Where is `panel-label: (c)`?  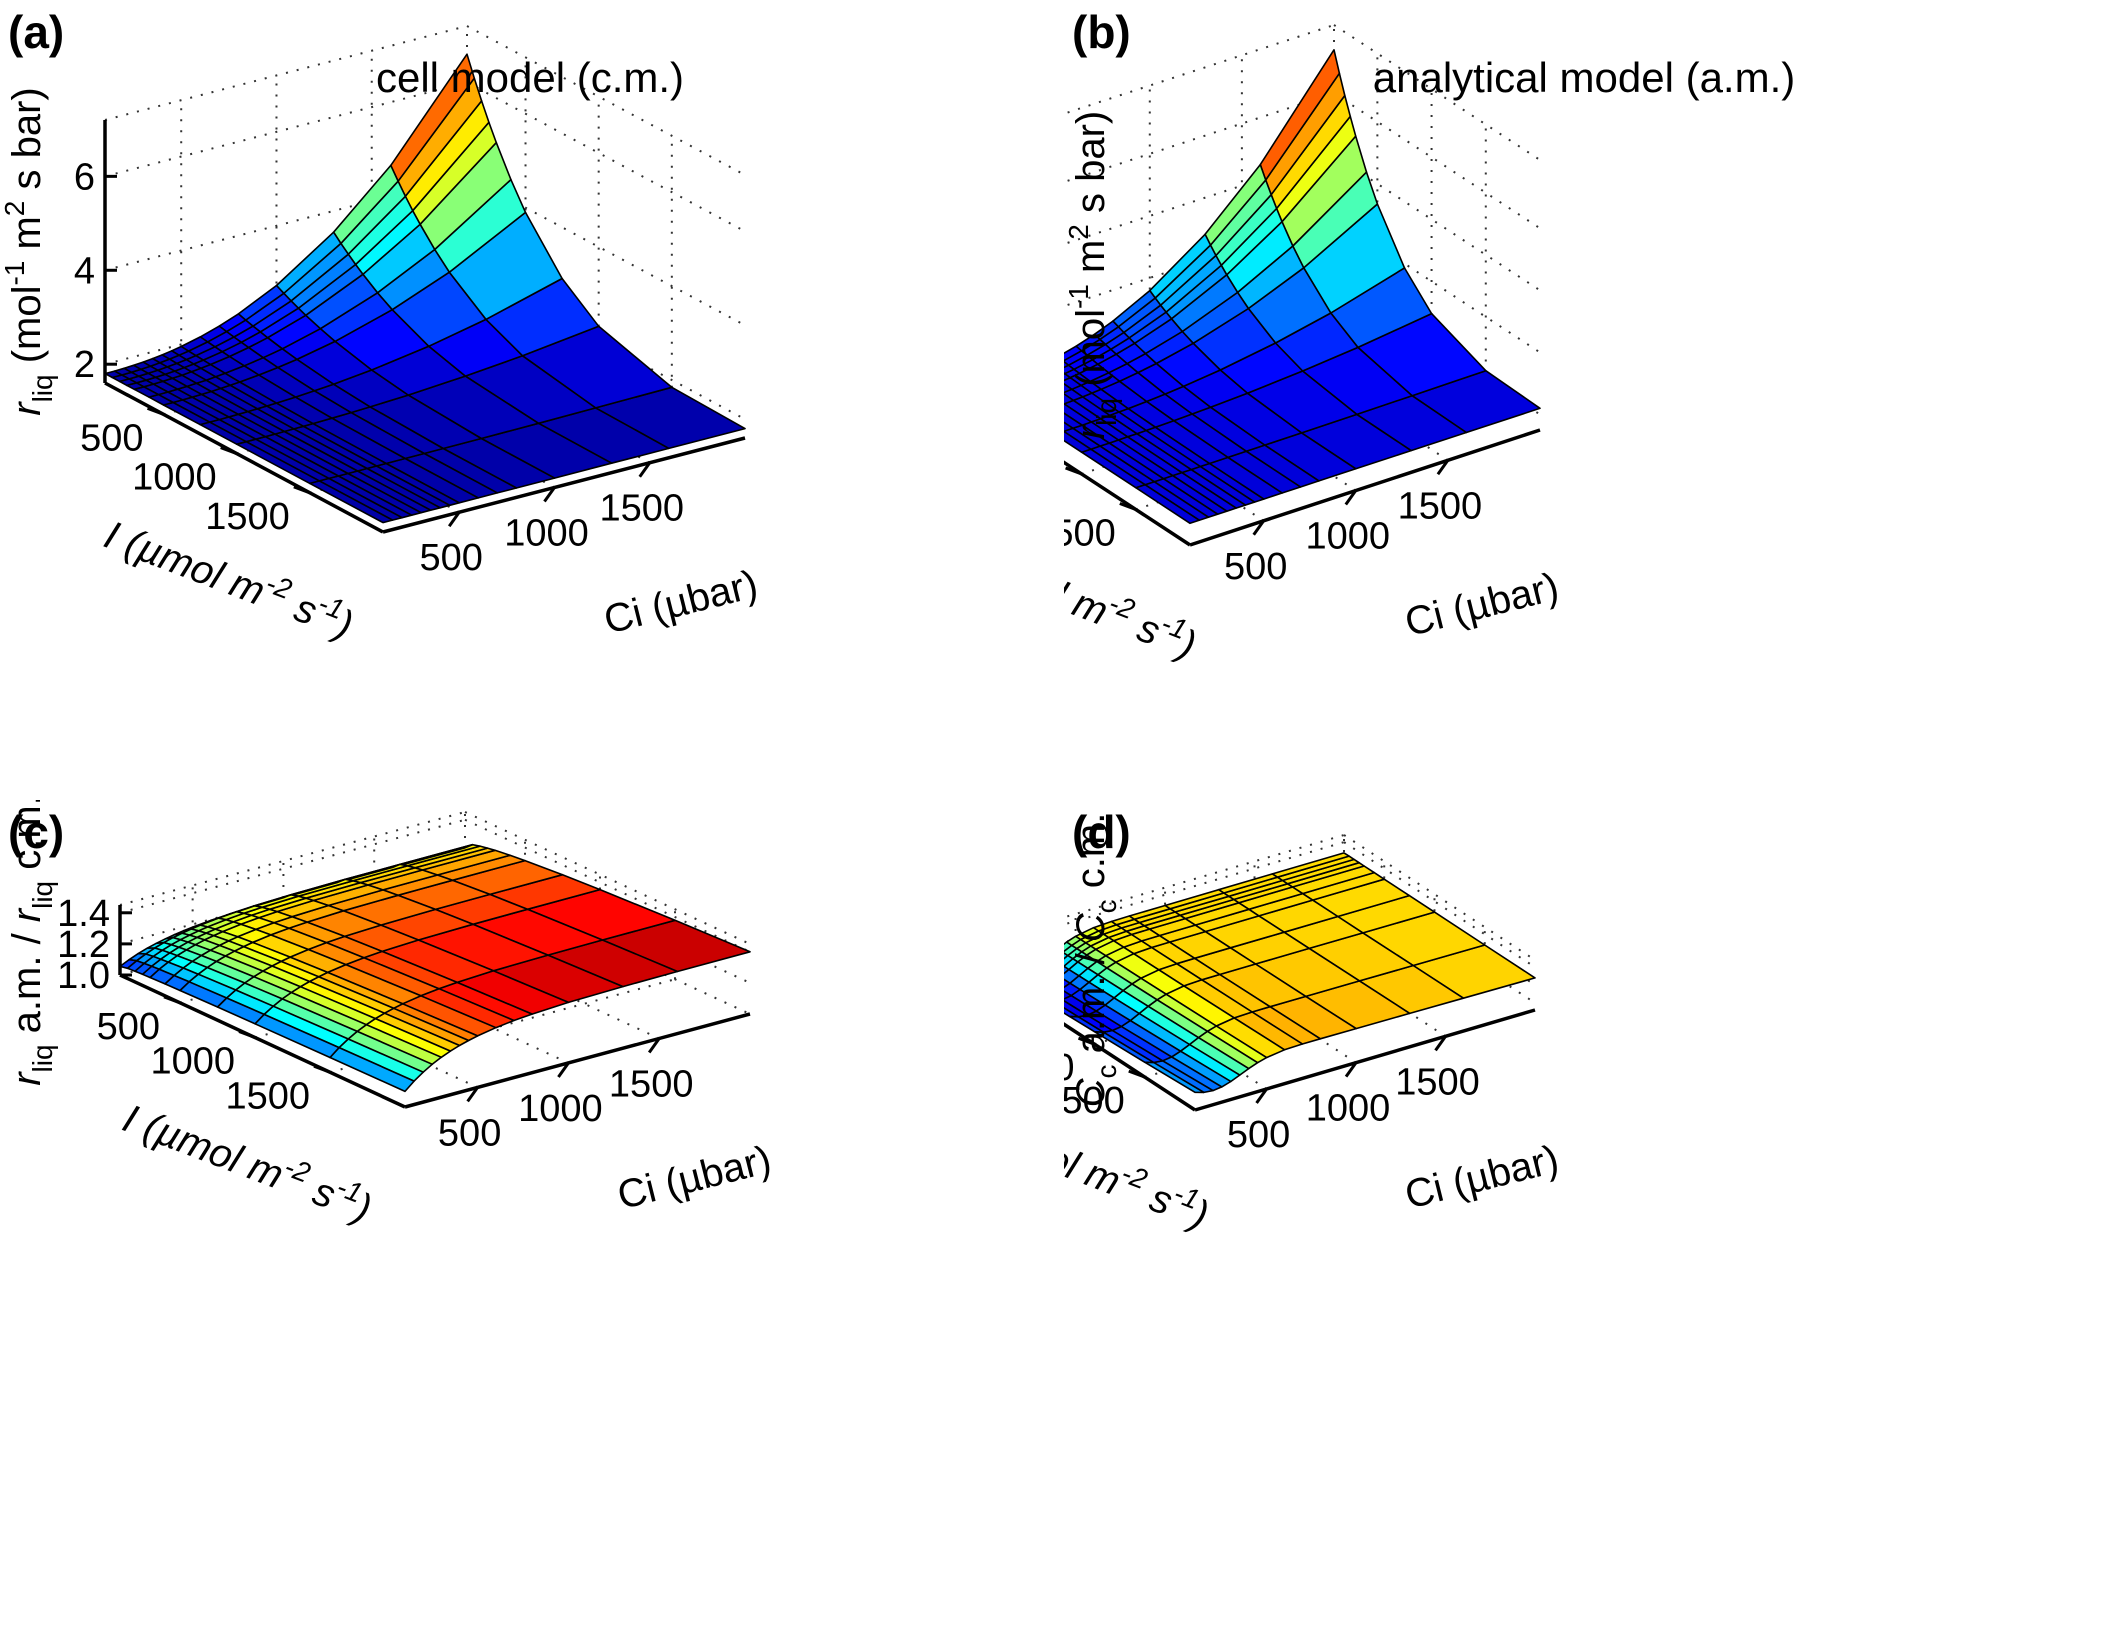
panel-label: (c) is located at coordinates (36, 832).